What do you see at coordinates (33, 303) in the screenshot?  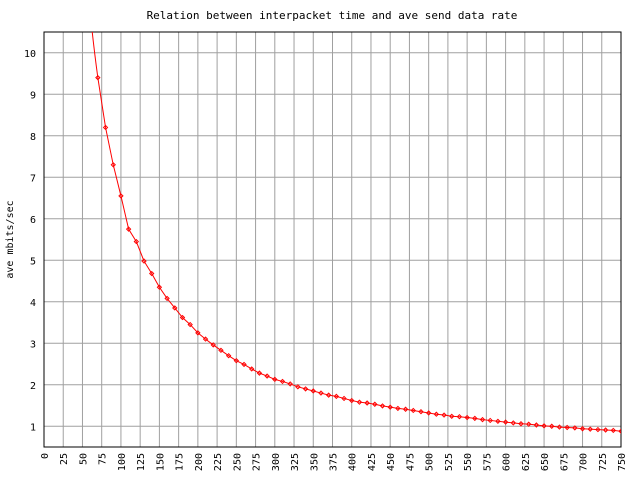 I see `y-tick-label: 4` at bounding box center [33, 303].